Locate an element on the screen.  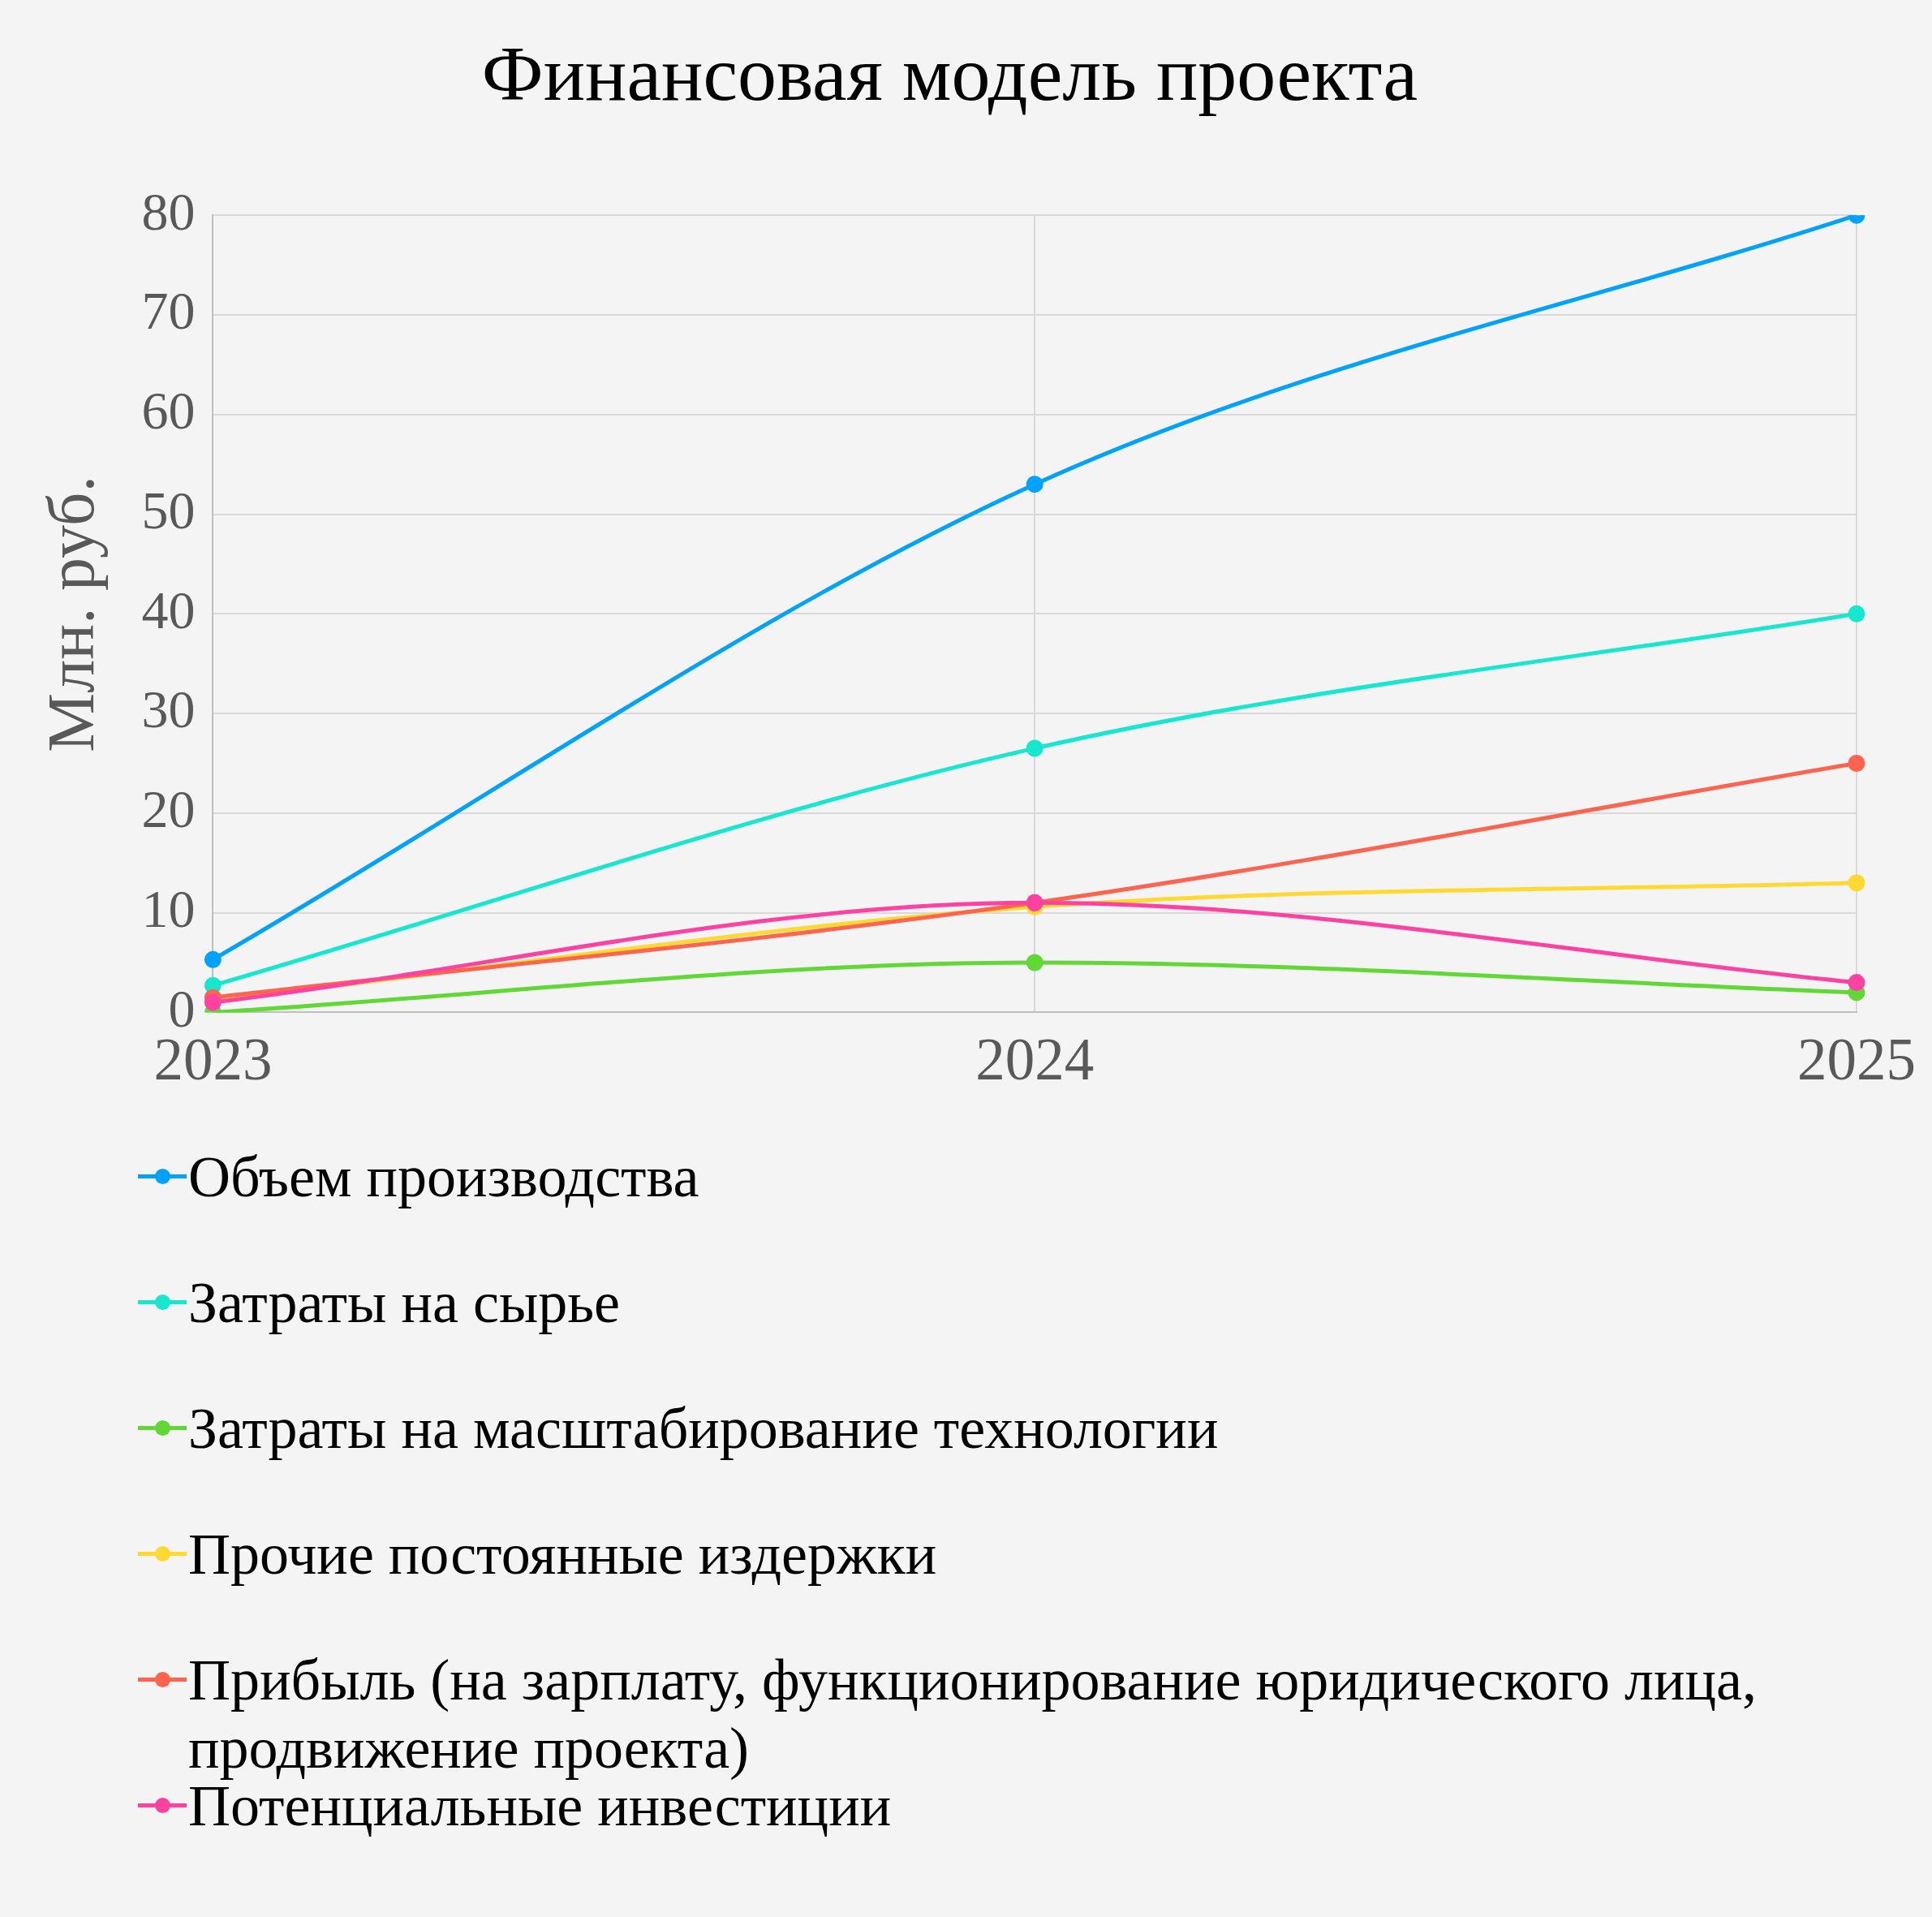
y-axis-title: Млн. руб. is located at coordinates (70, 613).